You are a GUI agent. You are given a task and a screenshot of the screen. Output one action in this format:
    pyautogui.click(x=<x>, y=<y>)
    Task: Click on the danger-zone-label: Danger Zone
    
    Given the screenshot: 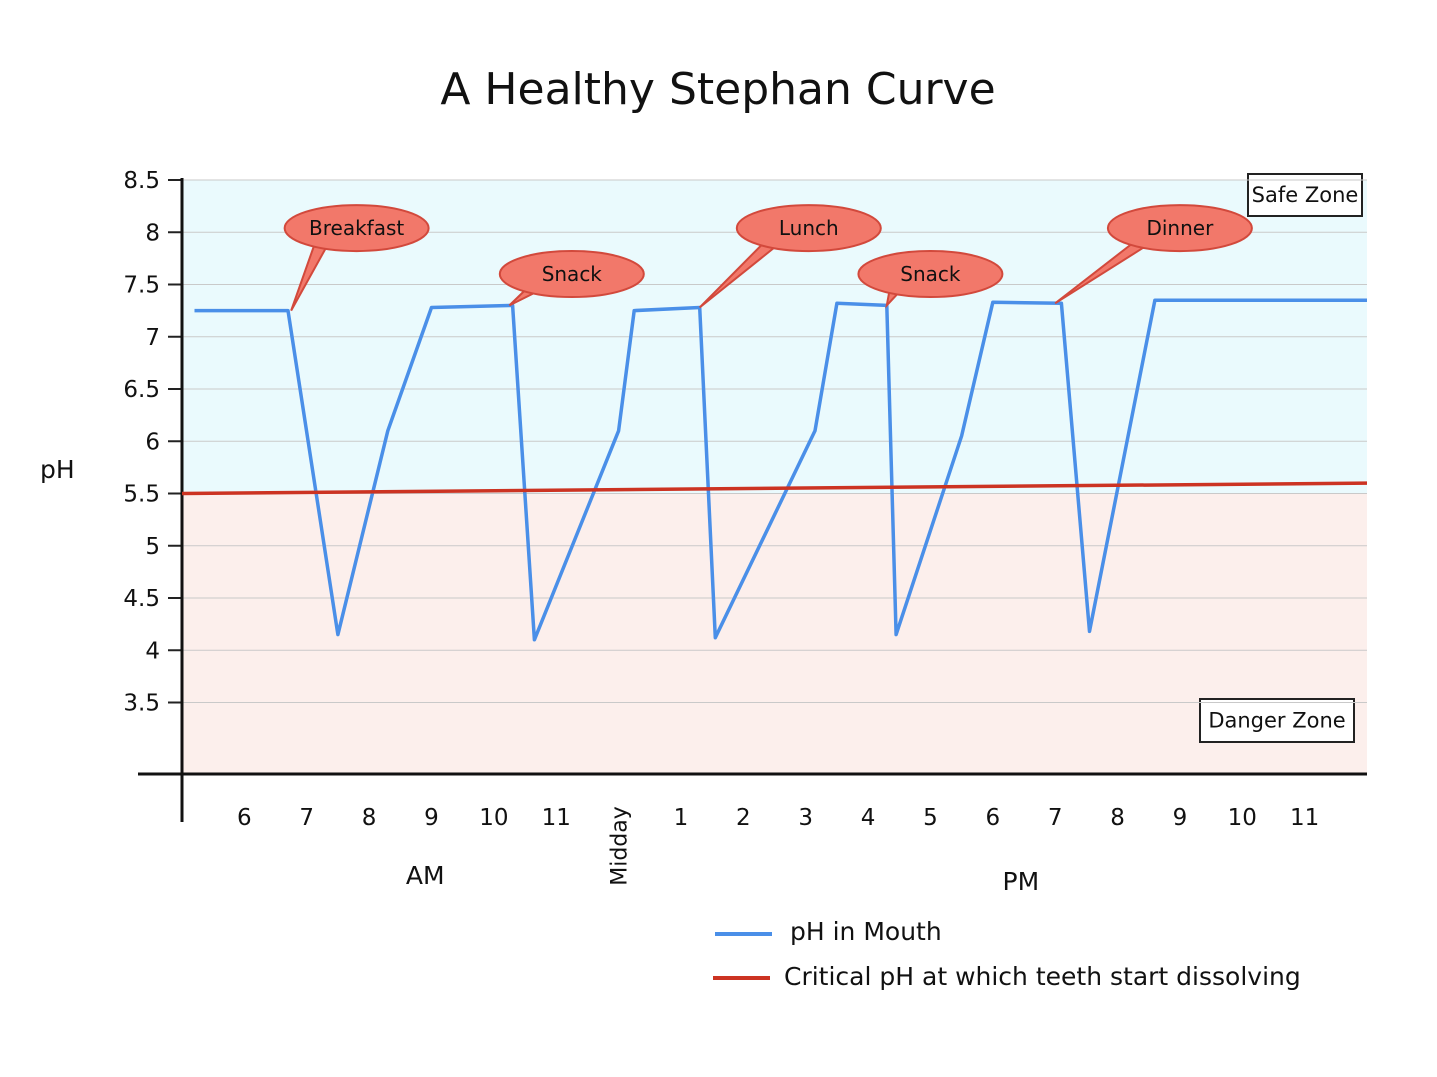 What is the action you would take?
    pyautogui.click(x=1277, y=720)
    